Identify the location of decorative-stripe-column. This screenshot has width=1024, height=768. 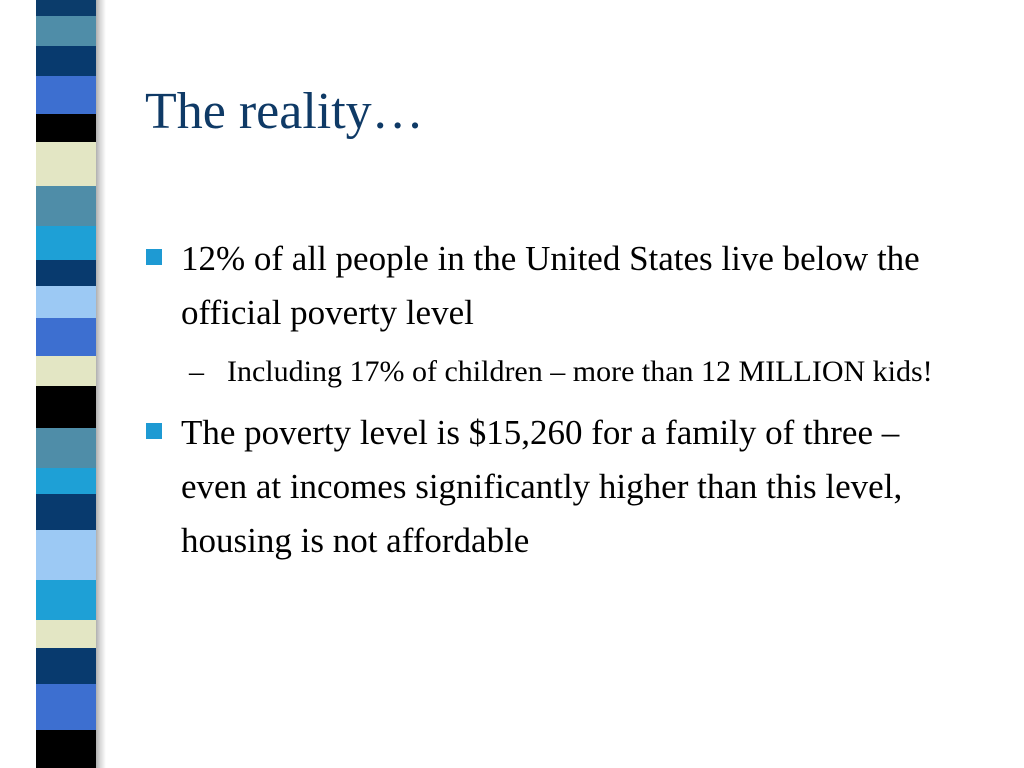
(66, 384).